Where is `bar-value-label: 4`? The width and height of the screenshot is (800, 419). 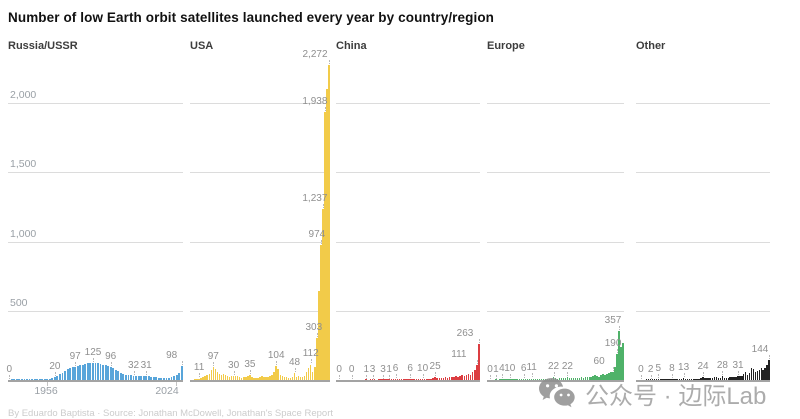
bar-value-label: 4 is located at coordinates (502, 369).